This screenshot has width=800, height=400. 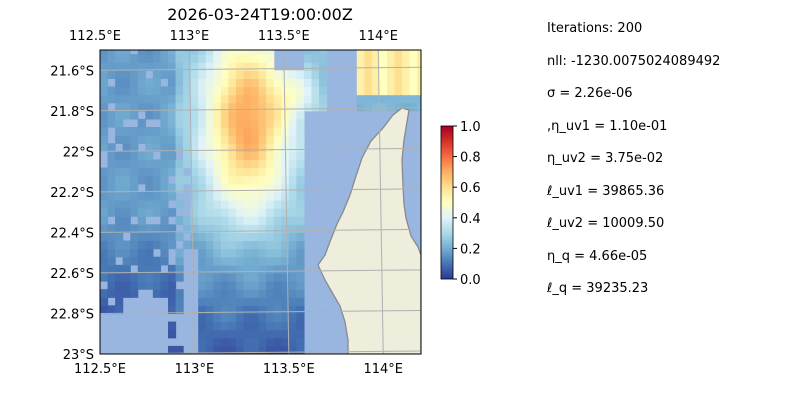 What do you see at coordinates (78, 355) in the screenshot?
I see `y-tick-label: 23°S` at bounding box center [78, 355].